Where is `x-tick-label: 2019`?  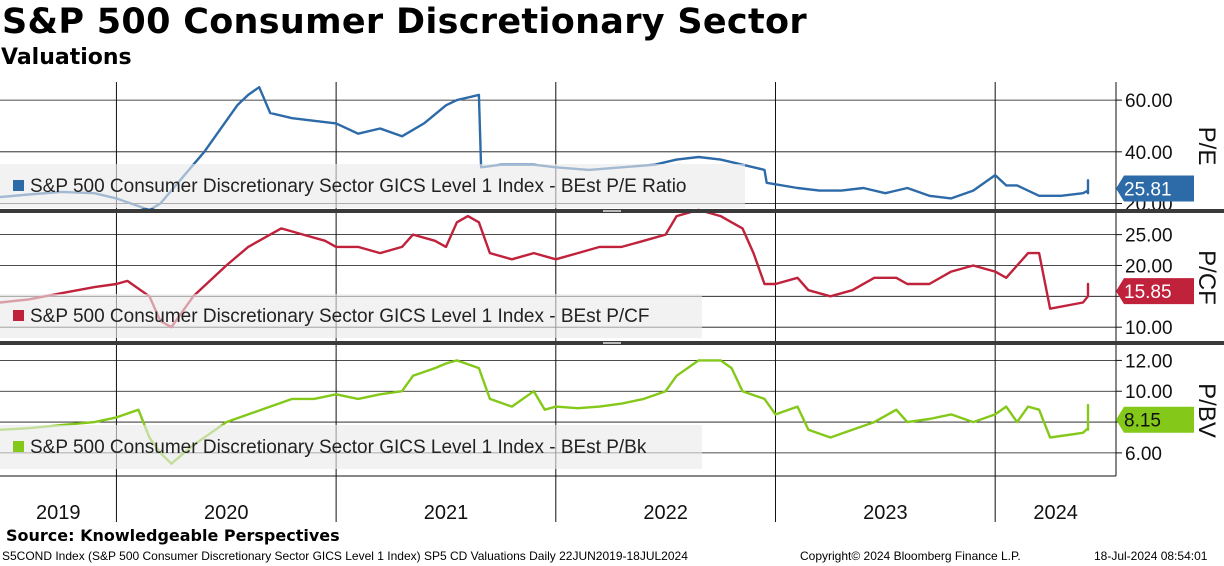 x-tick-label: 2019 is located at coordinates (58, 513).